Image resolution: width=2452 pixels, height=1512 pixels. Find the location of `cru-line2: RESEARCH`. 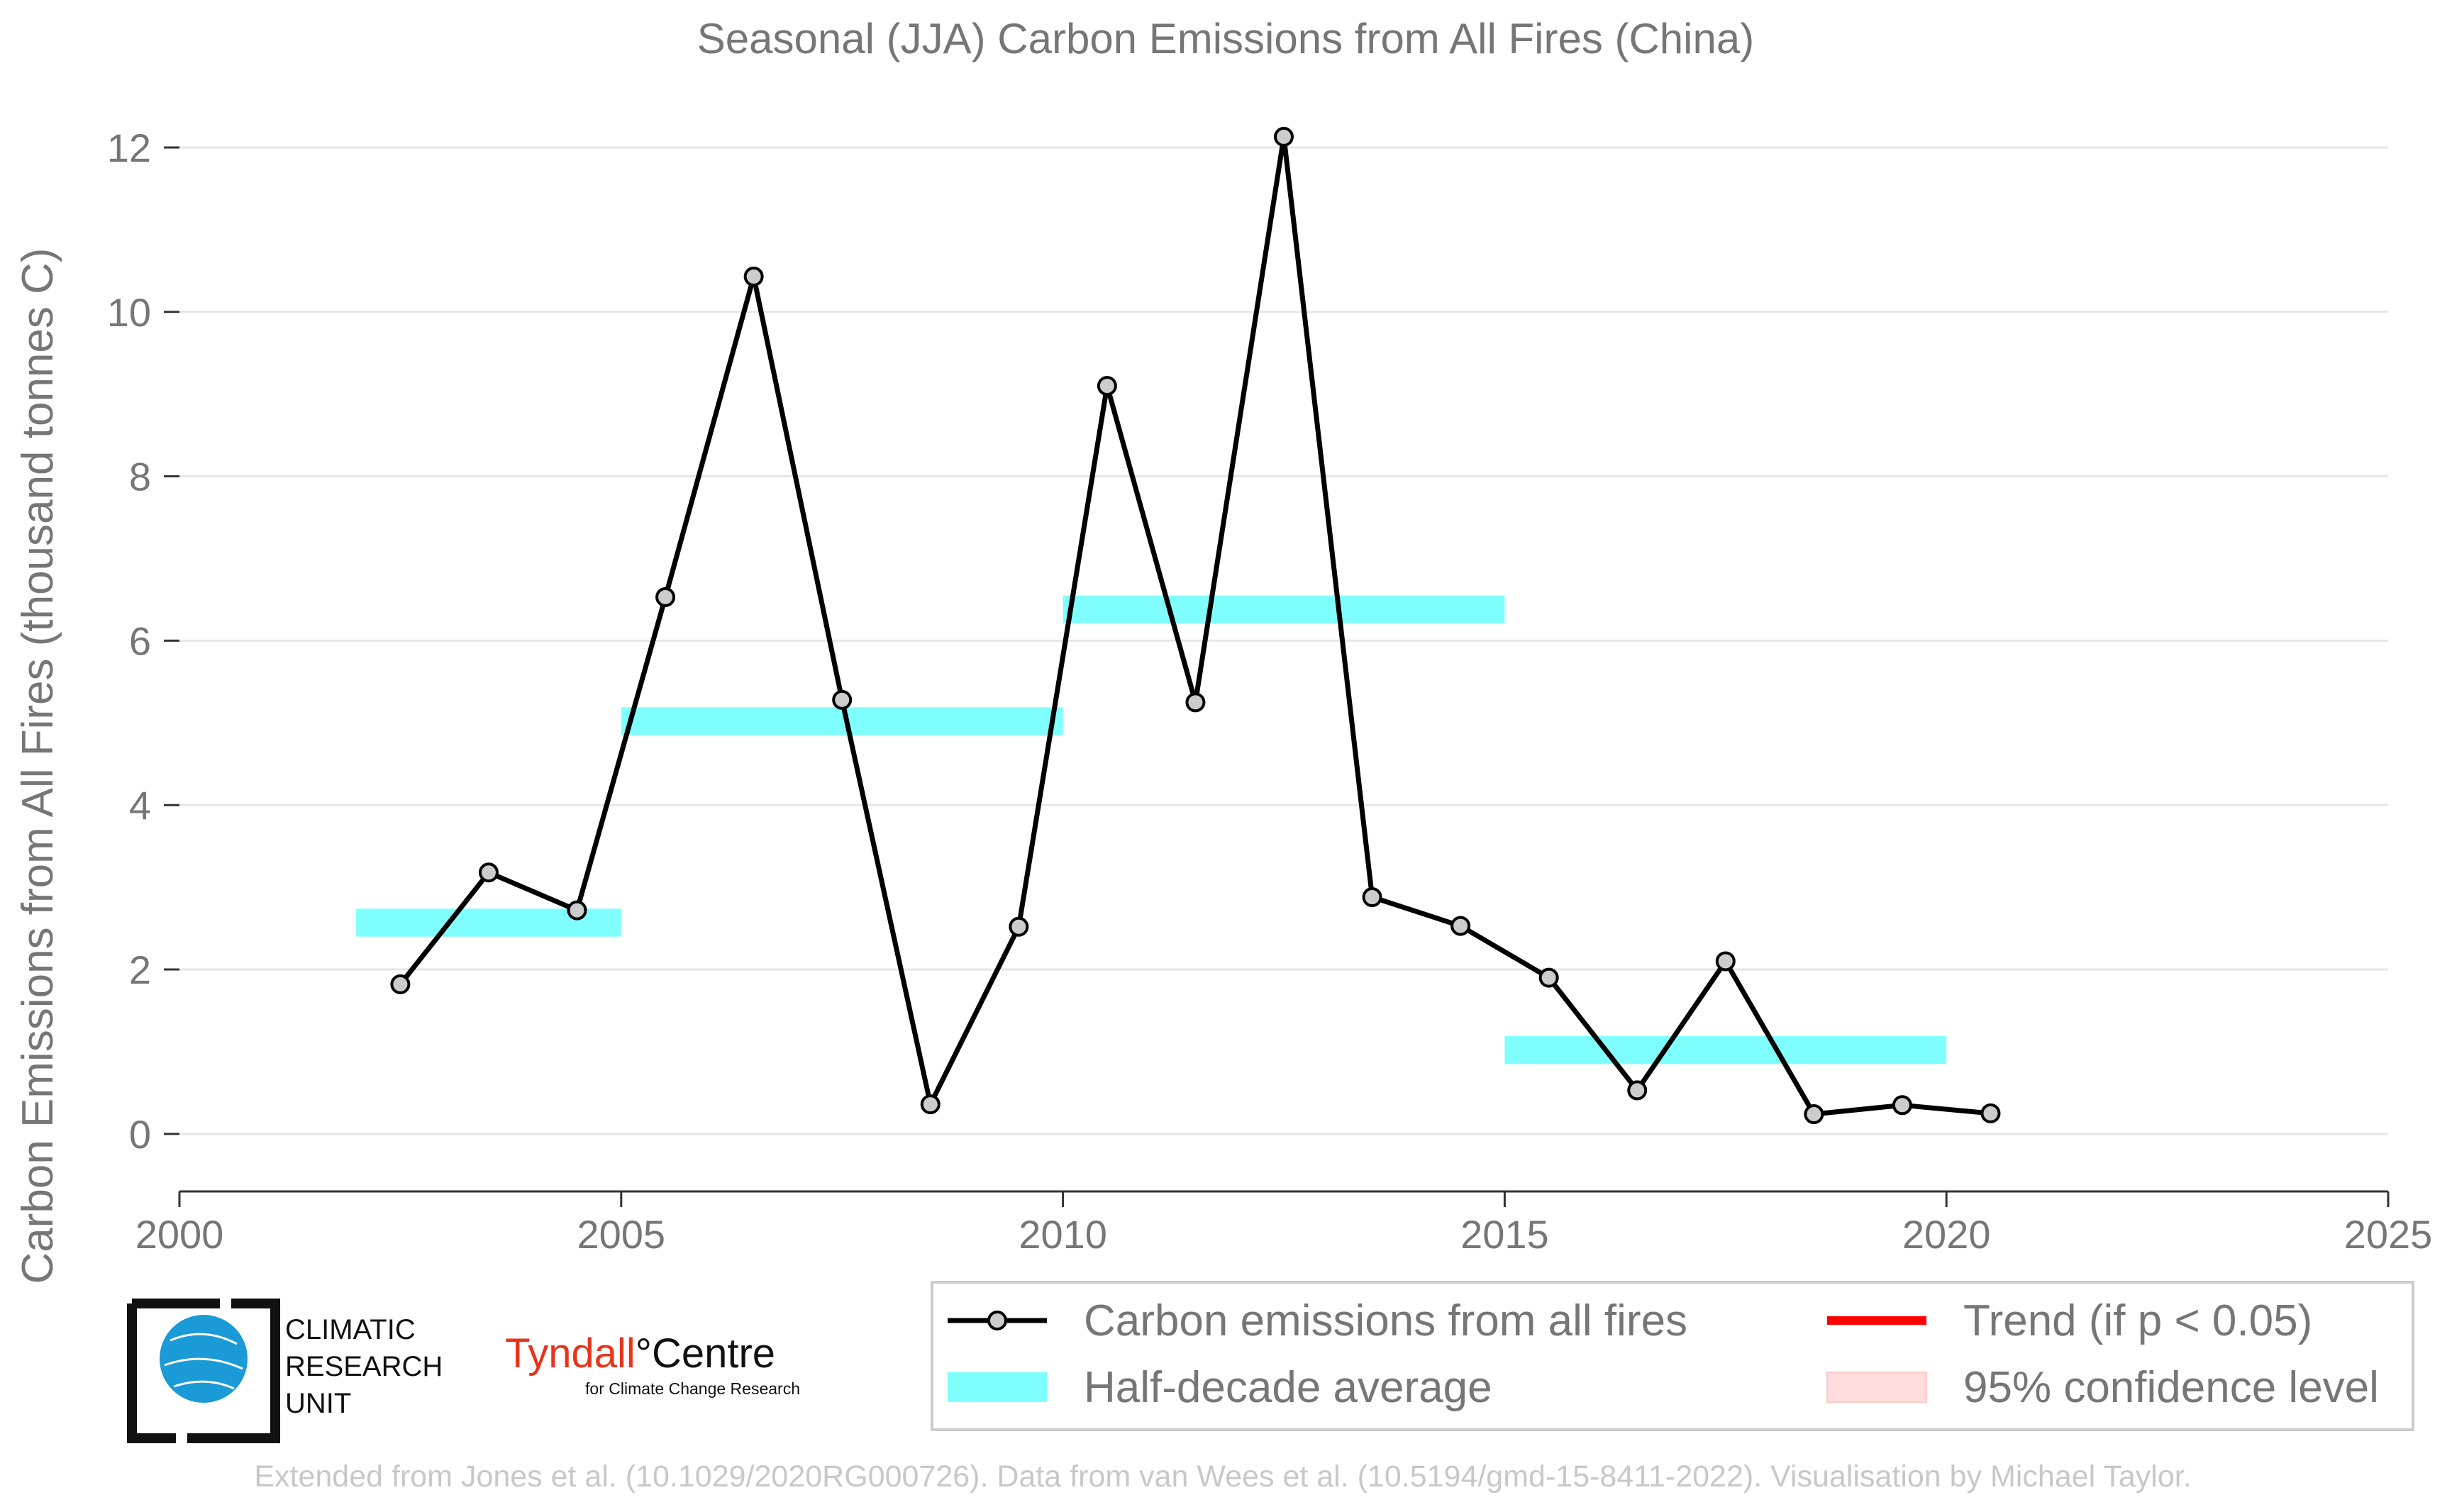

cru-line2: RESEARCH is located at coordinates (364, 1366).